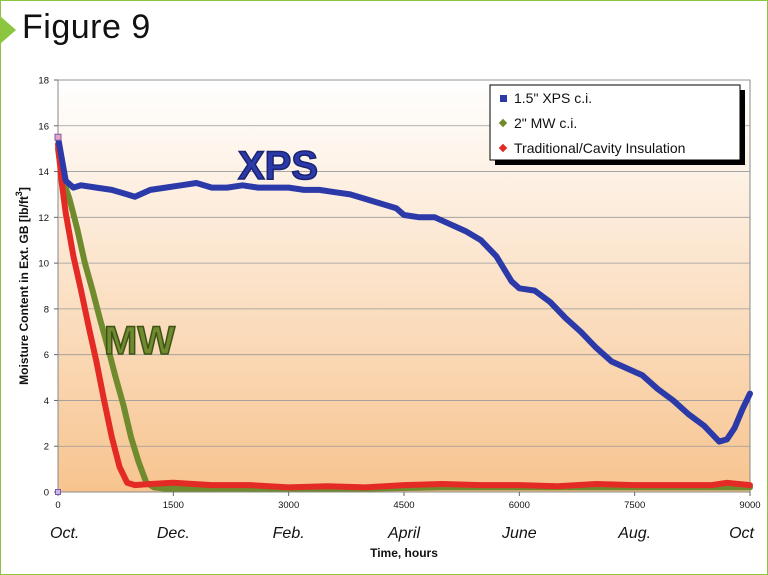  What do you see at coordinates (43, 264) in the screenshot?
I see `y-tick-label: 10` at bounding box center [43, 264].